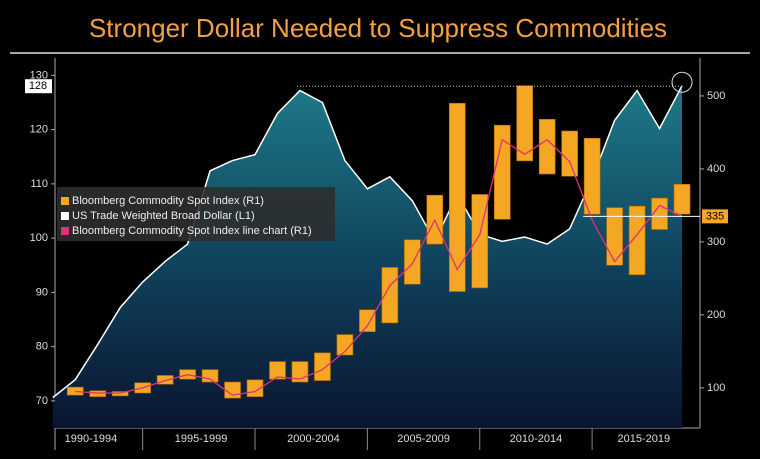 This screenshot has height=459, width=760. I want to click on highlight-circle, so click(682, 82).